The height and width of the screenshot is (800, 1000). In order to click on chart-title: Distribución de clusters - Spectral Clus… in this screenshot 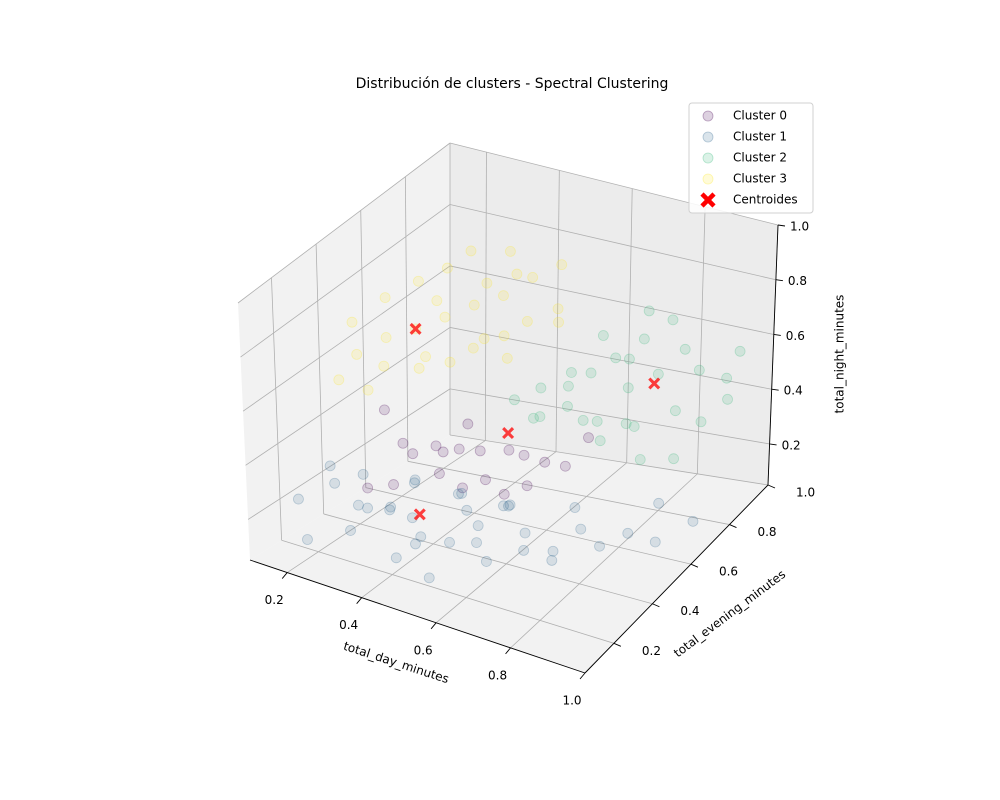, I will do `click(512, 84)`.